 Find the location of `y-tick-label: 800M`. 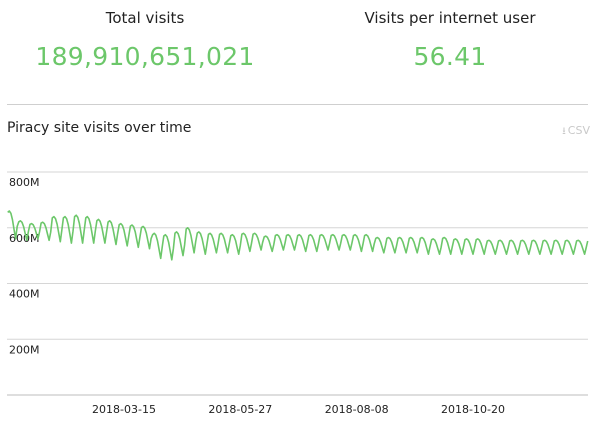

y-tick-label: 800M is located at coordinates (24, 182).